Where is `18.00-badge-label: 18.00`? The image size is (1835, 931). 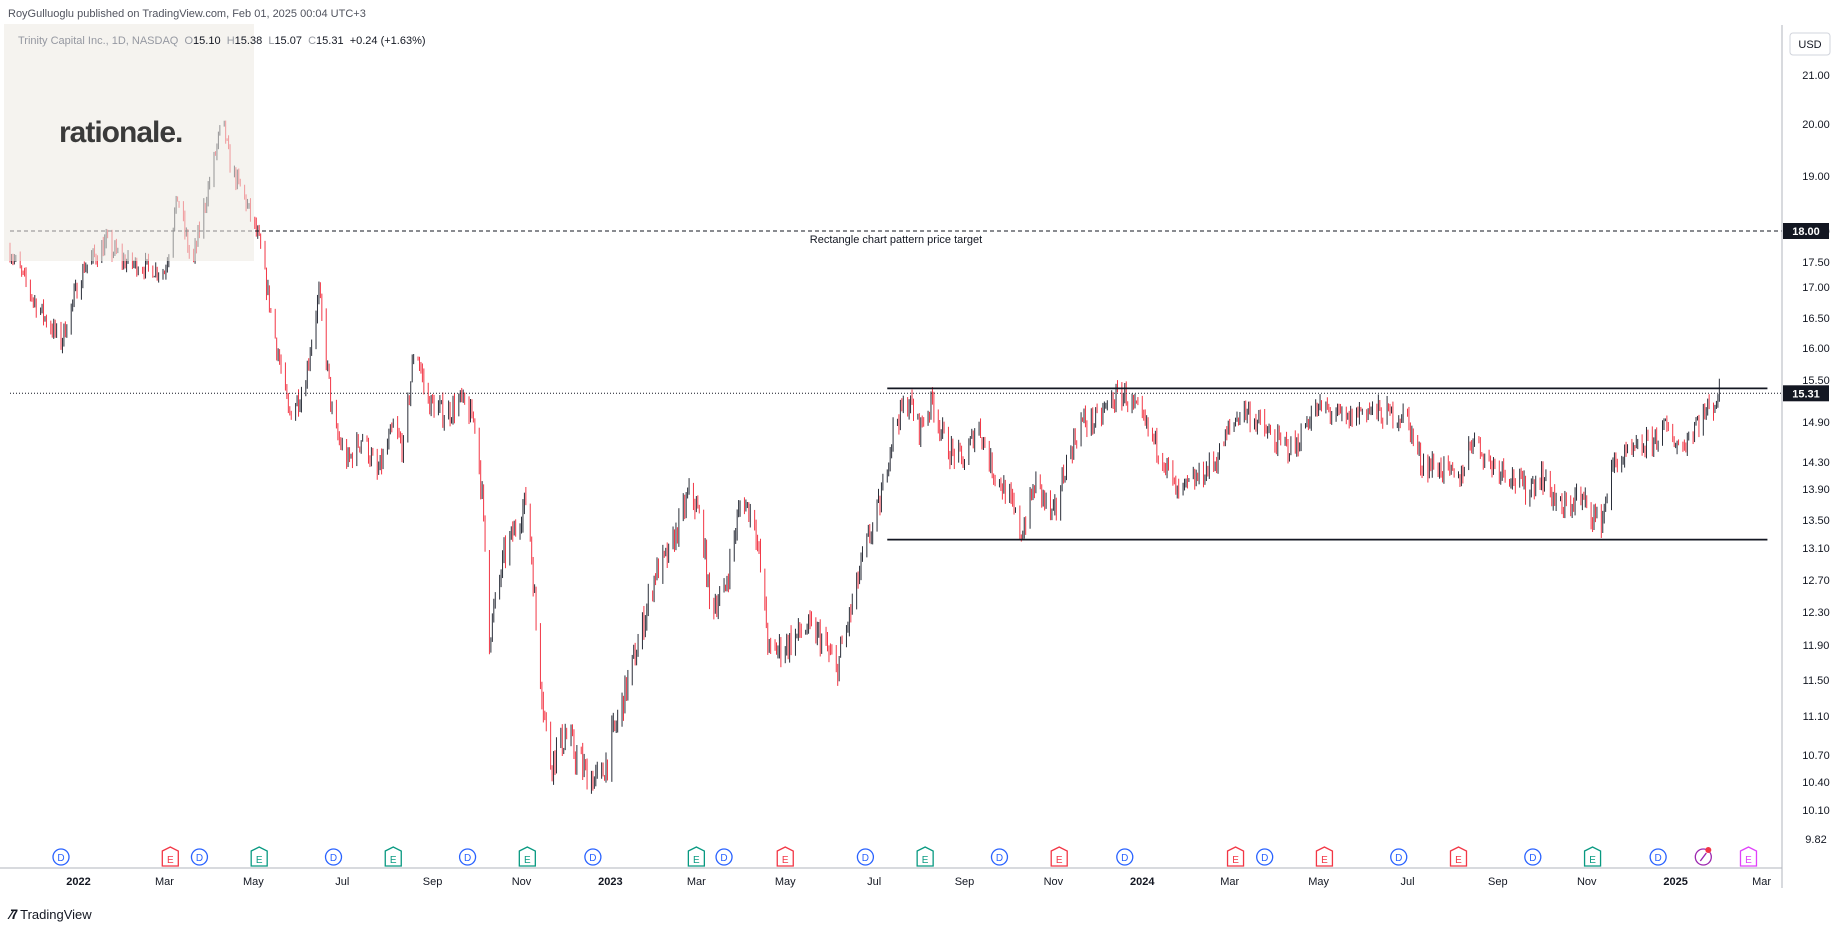
18.00-badge-label: 18.00 is located at coordinates (1806, 232).